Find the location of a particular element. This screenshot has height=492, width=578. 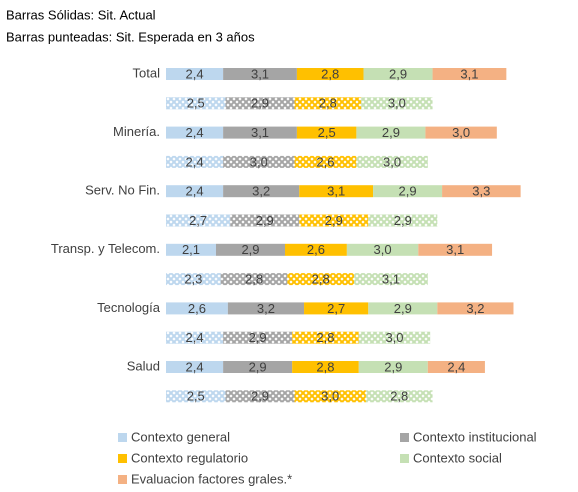

legend-label: Contexto social is located at coordinates (457, 457).